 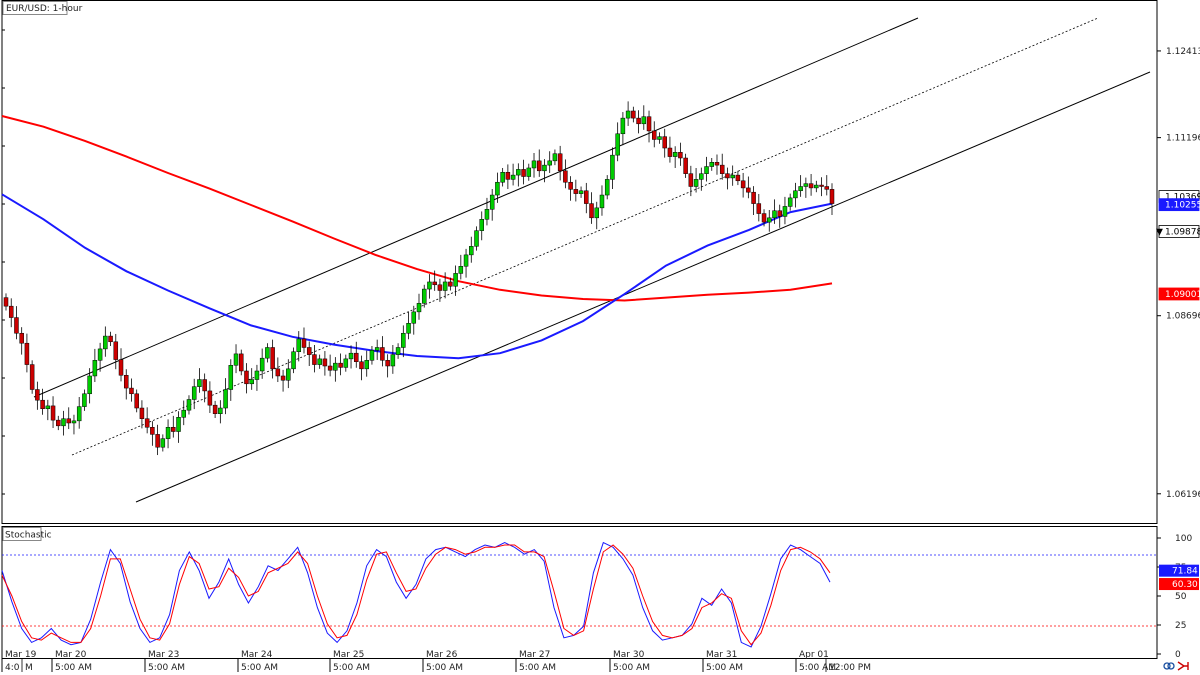 I want to click on stoch-d-line, so click(x=416, y=595).